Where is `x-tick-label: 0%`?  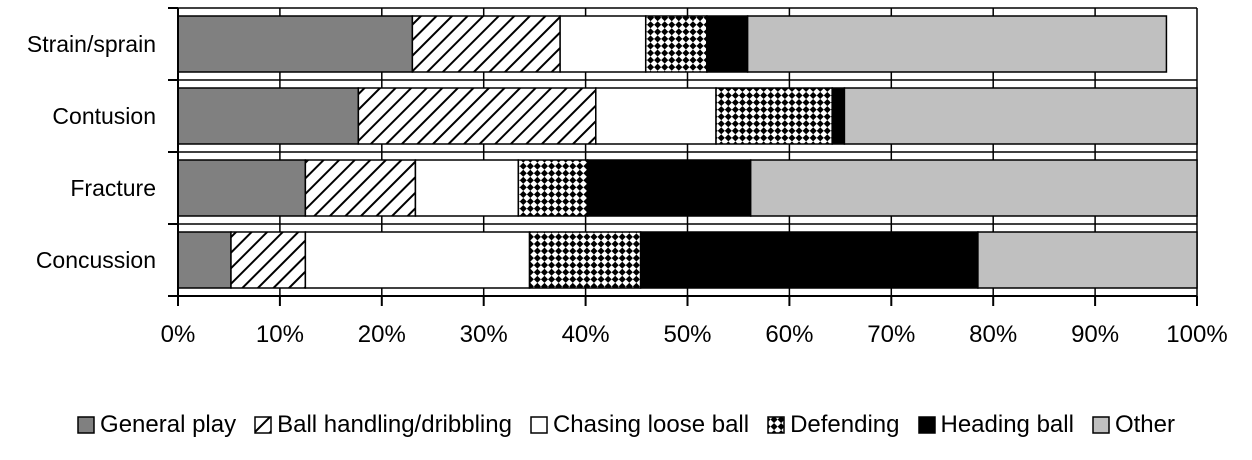
x-tick-label: 0% is located at coordinates (178, 334).